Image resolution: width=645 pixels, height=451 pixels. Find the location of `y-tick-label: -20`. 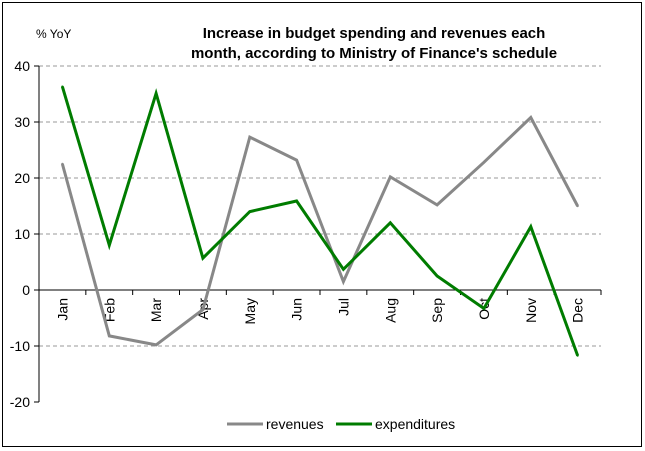

y-tick-label: -20 is located at coordinates (20, 402).